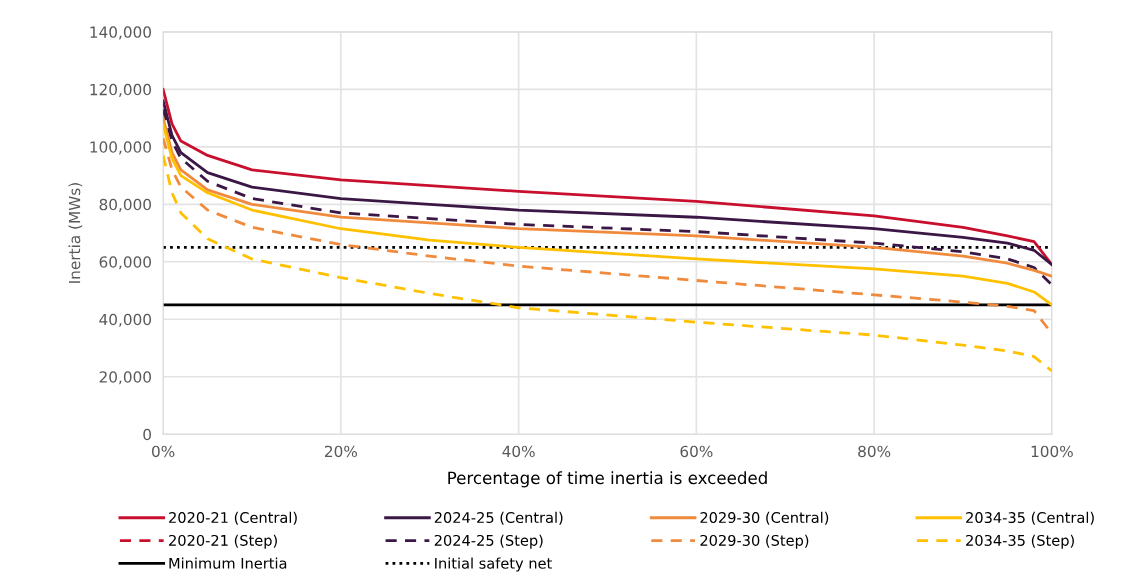  What do you see at coordinates (75, 233) in the screenshot?
I see `y-axis-title: Inertia (MWs)` at bounding box center [75, 233].